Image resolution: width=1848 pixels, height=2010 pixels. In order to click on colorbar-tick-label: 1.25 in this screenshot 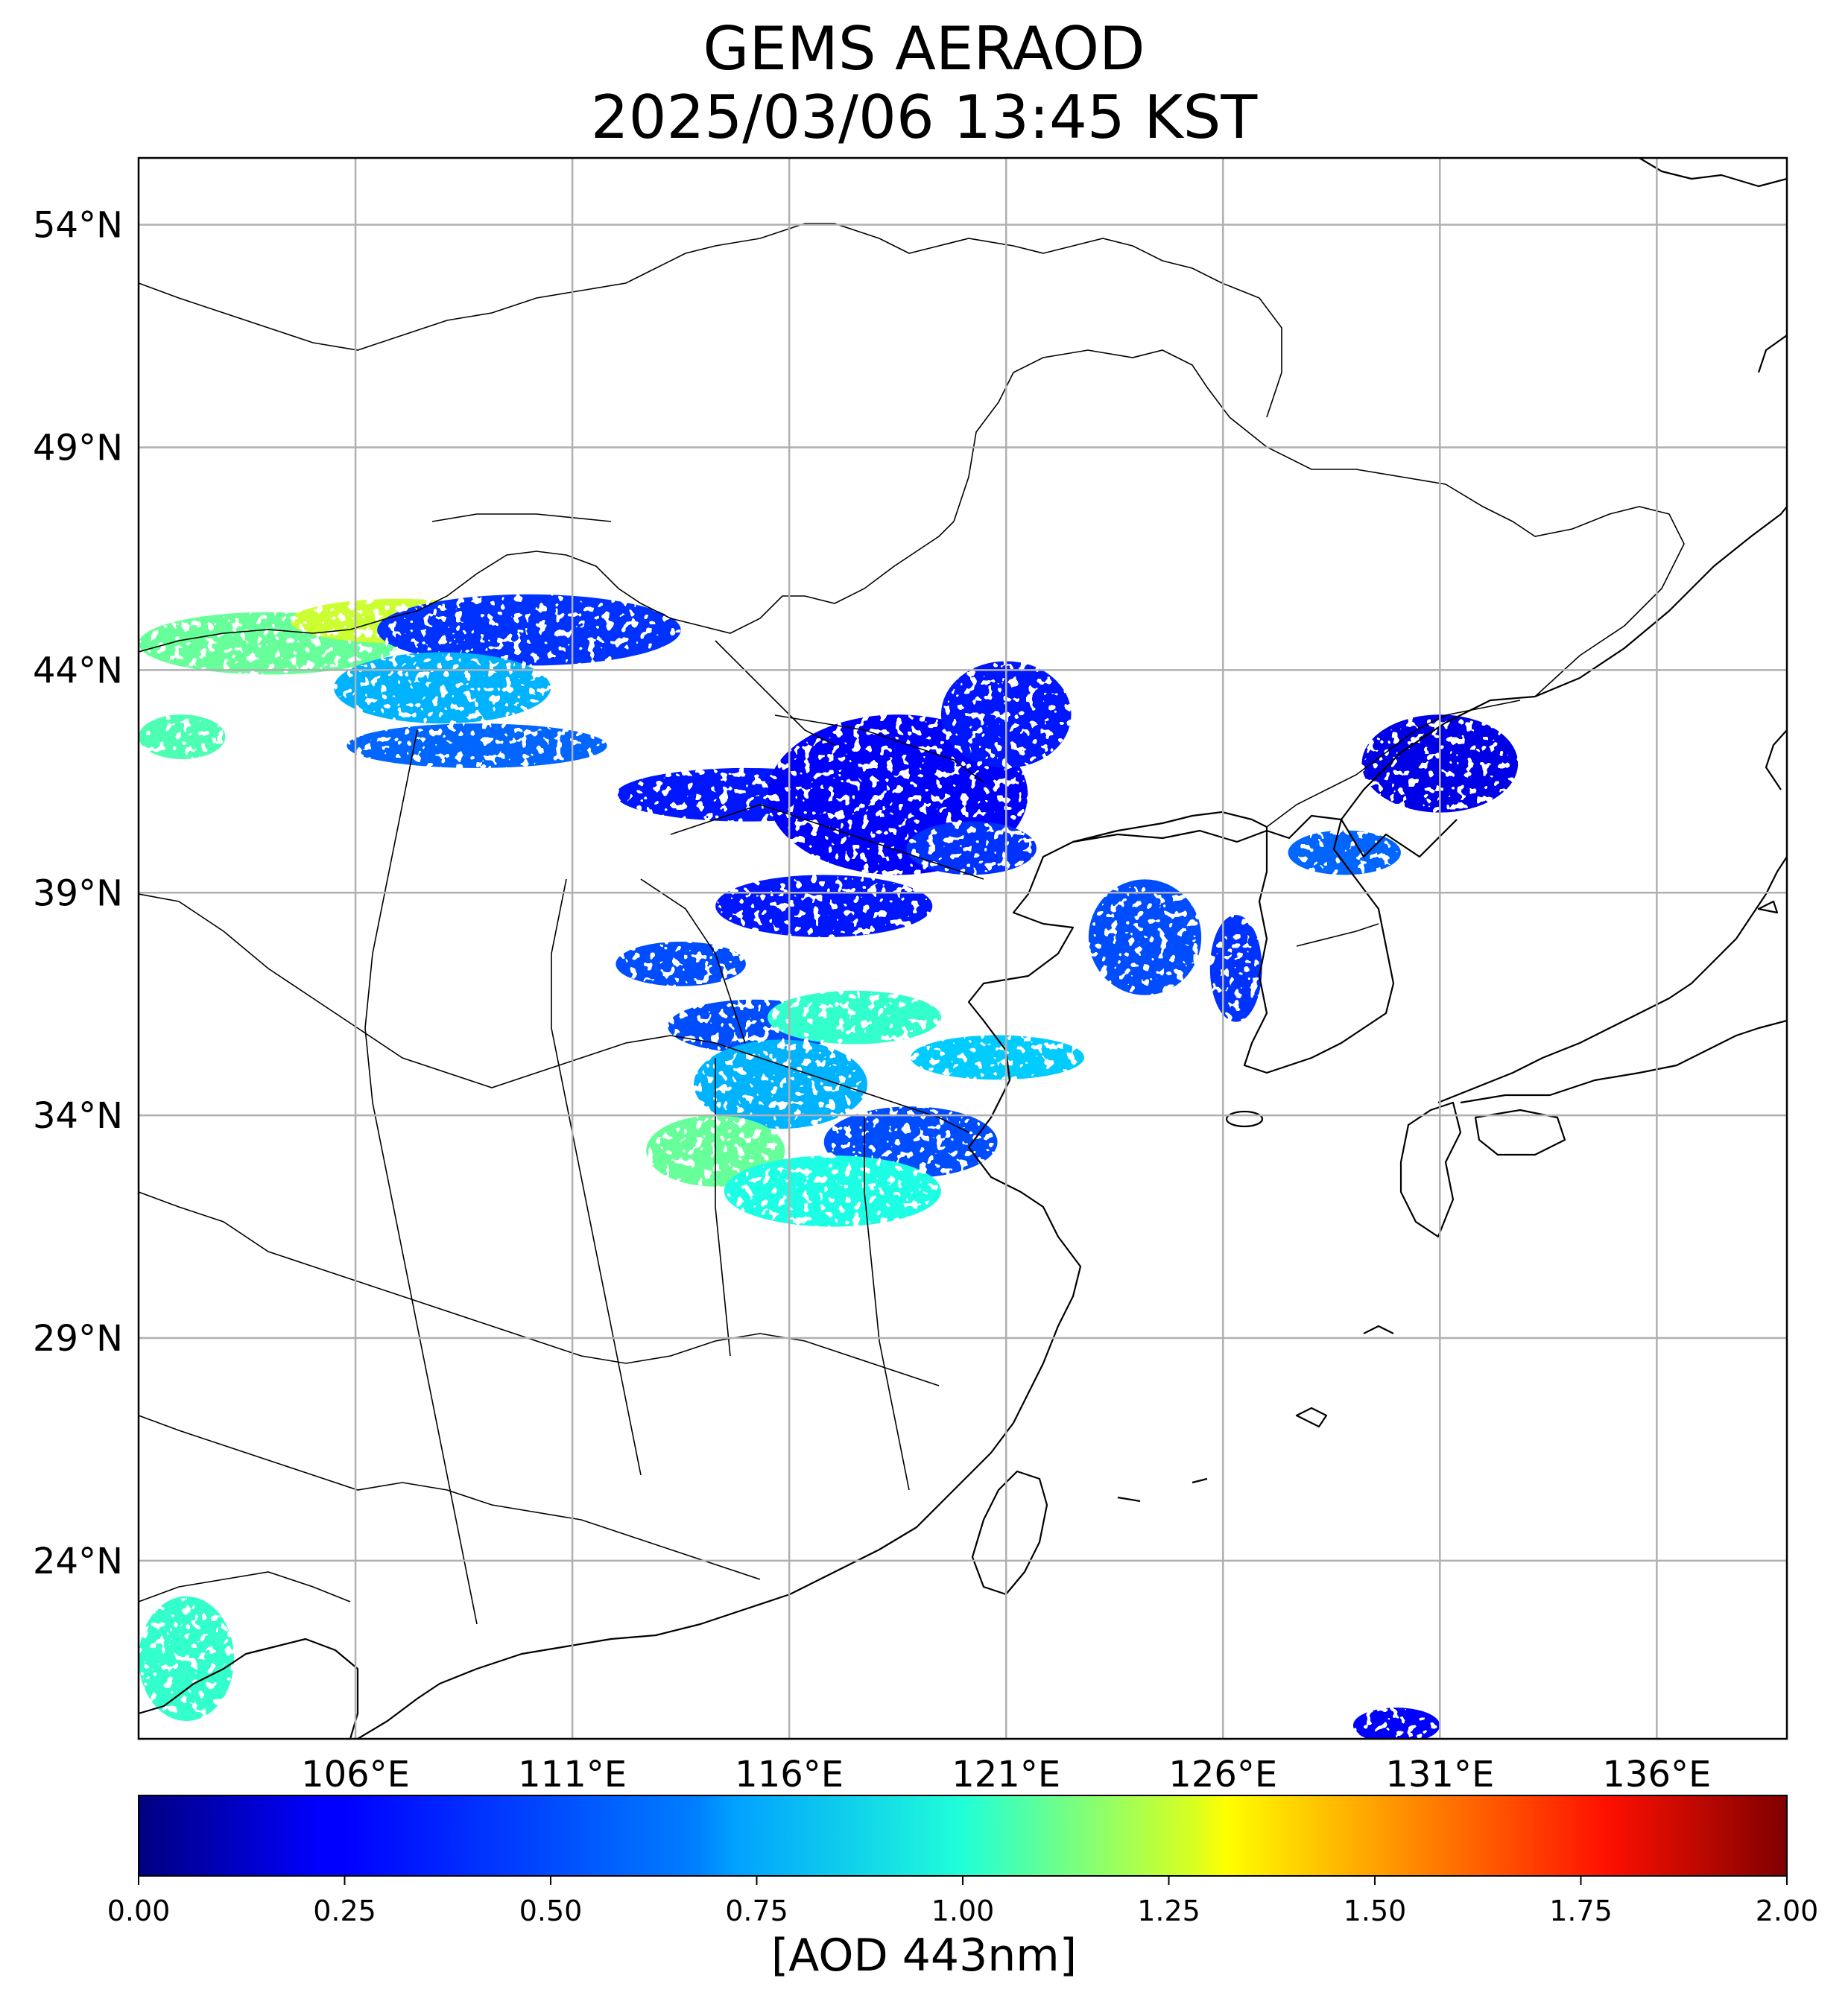, I will do `click(1168, 1911)`.